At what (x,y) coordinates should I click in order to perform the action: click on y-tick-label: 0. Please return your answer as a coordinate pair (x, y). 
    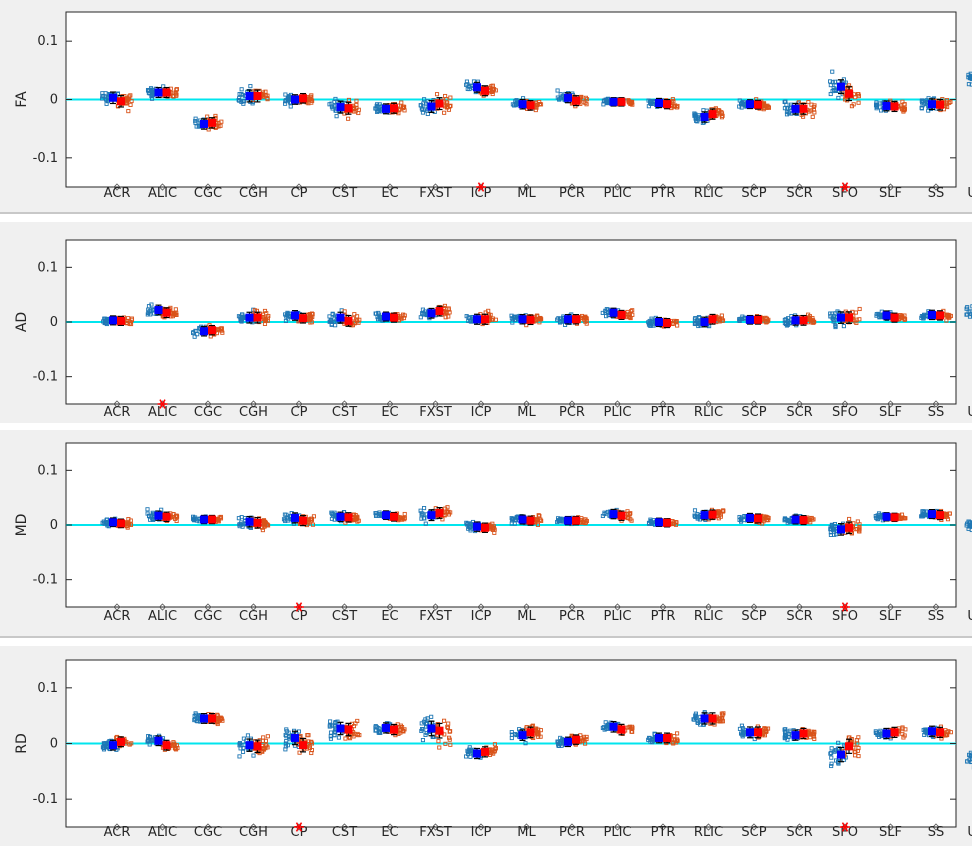
    Looking at the image, I should click on (54, 100).